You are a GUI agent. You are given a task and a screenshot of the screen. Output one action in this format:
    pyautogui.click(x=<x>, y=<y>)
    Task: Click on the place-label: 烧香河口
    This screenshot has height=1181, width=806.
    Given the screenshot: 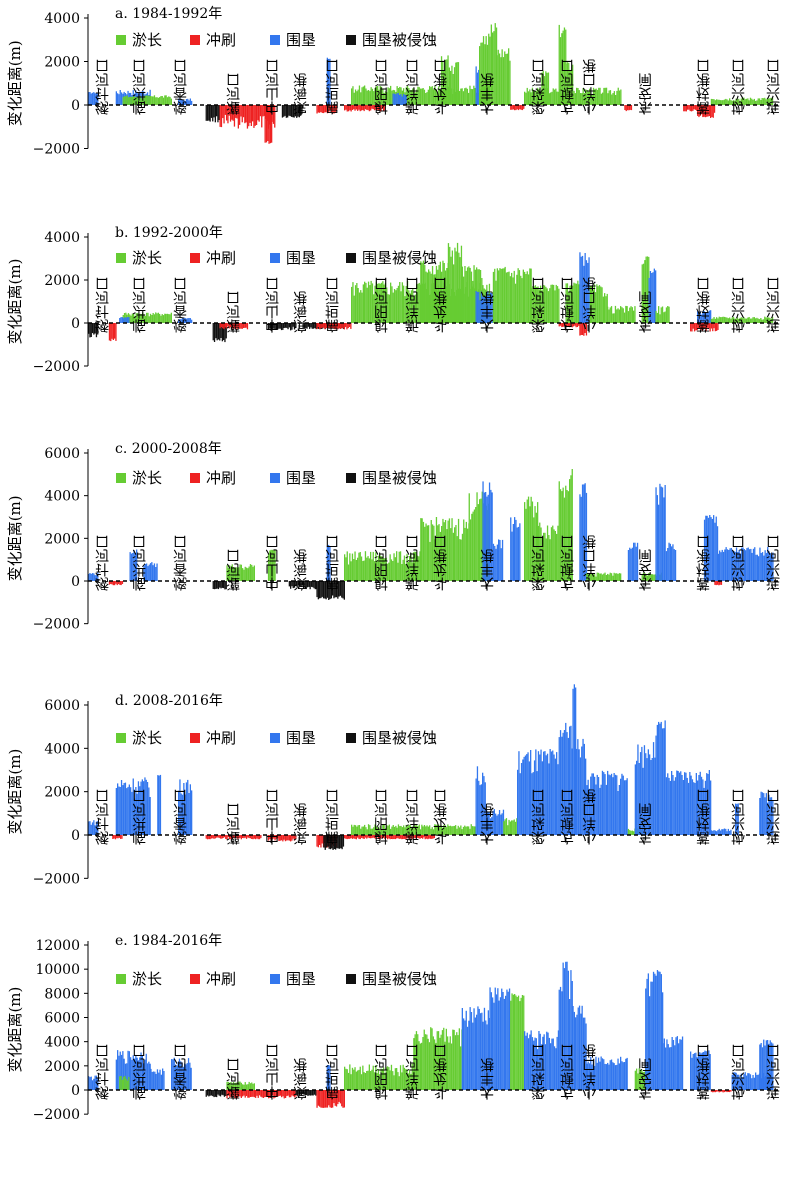 What is the action you would take?
    pyautogui.click(x=179, y=563)
    